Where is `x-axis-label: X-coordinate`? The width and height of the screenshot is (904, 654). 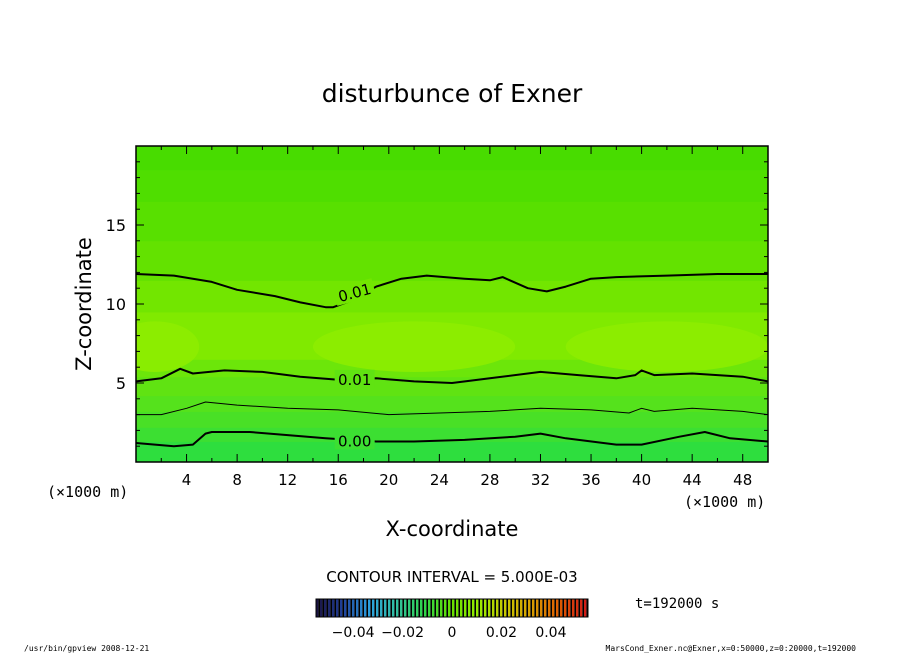 x-axis-label: X-coordinate is located at coordinates (452, 529).